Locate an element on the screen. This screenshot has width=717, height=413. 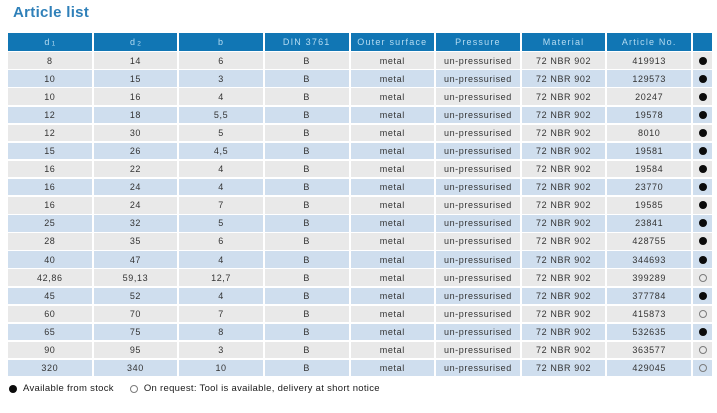
cell-article_no: 19578 is located at coordinates (649, 115).